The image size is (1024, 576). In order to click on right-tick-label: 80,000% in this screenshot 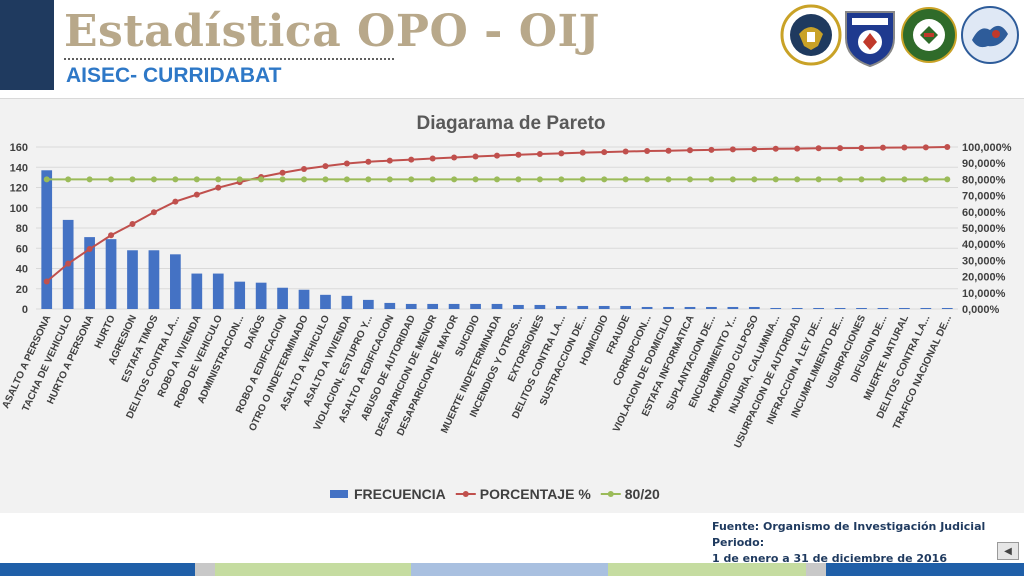, I will do `click(984, 180)`.